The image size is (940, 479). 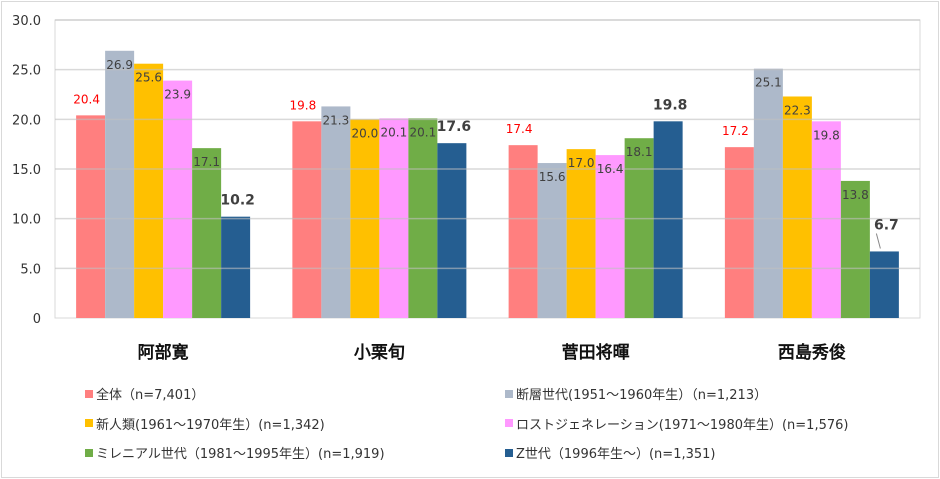 I want to click on data-label: 18.1, so click(x=639, y=152).